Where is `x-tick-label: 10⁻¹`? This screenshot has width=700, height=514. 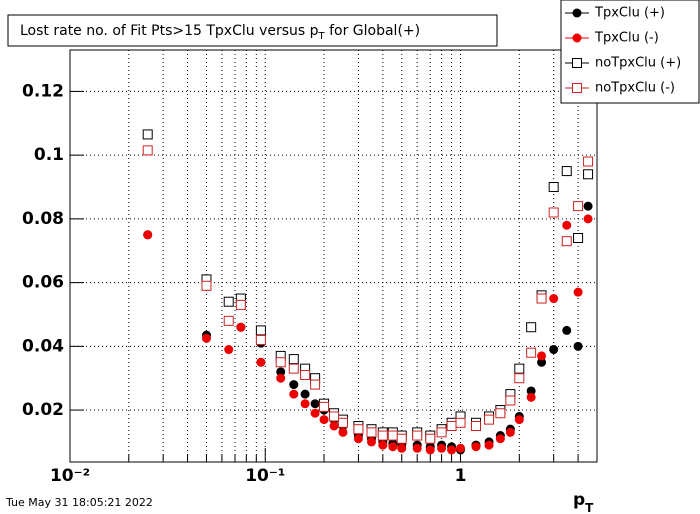 x-tick-label: 10⁻¹ is located at coordinates (265, 476).